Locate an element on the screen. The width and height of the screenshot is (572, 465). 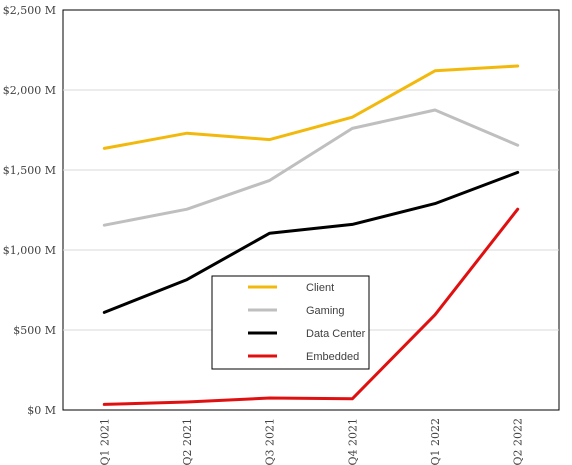
x-tick-label: Q3 2021 is located at coordinates (270, 441).